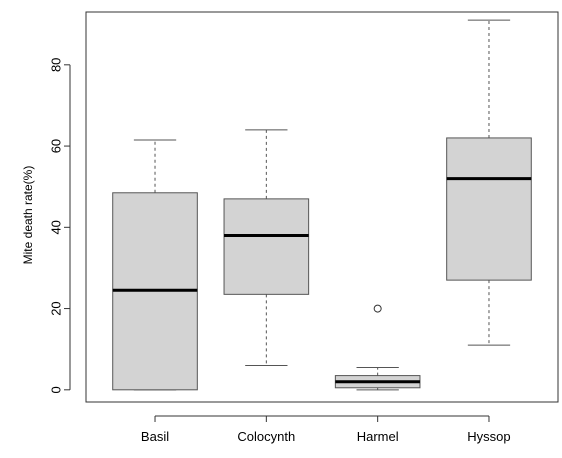 The width and height of the screenshot is (562, 458). I want to click on x-tick-label: Harmel, so click(378, 436).